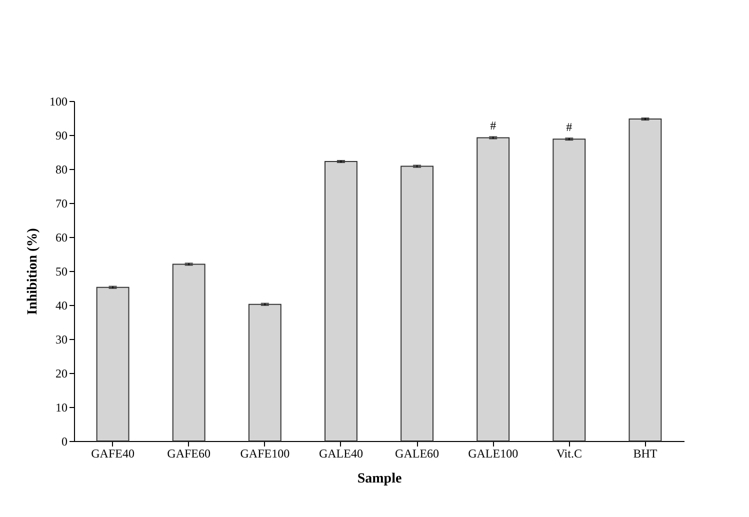 This screenshot has height=517, width=749. I want to click on y-tick-label: 30, so click(62, 339).